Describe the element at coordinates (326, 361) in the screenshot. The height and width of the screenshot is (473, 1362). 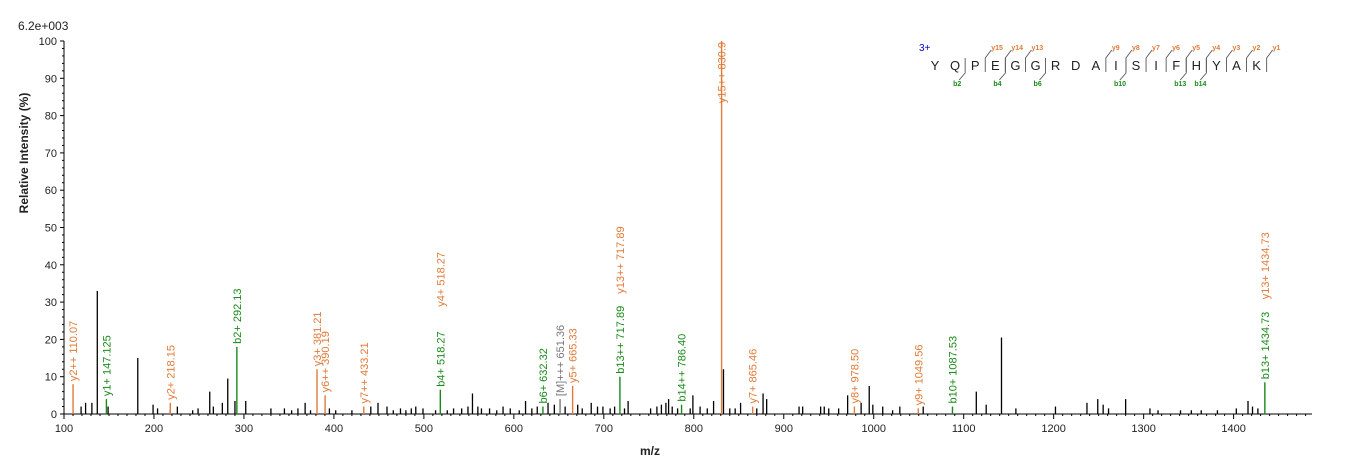
I see `peak-label: y6++ 390.19` at that location.